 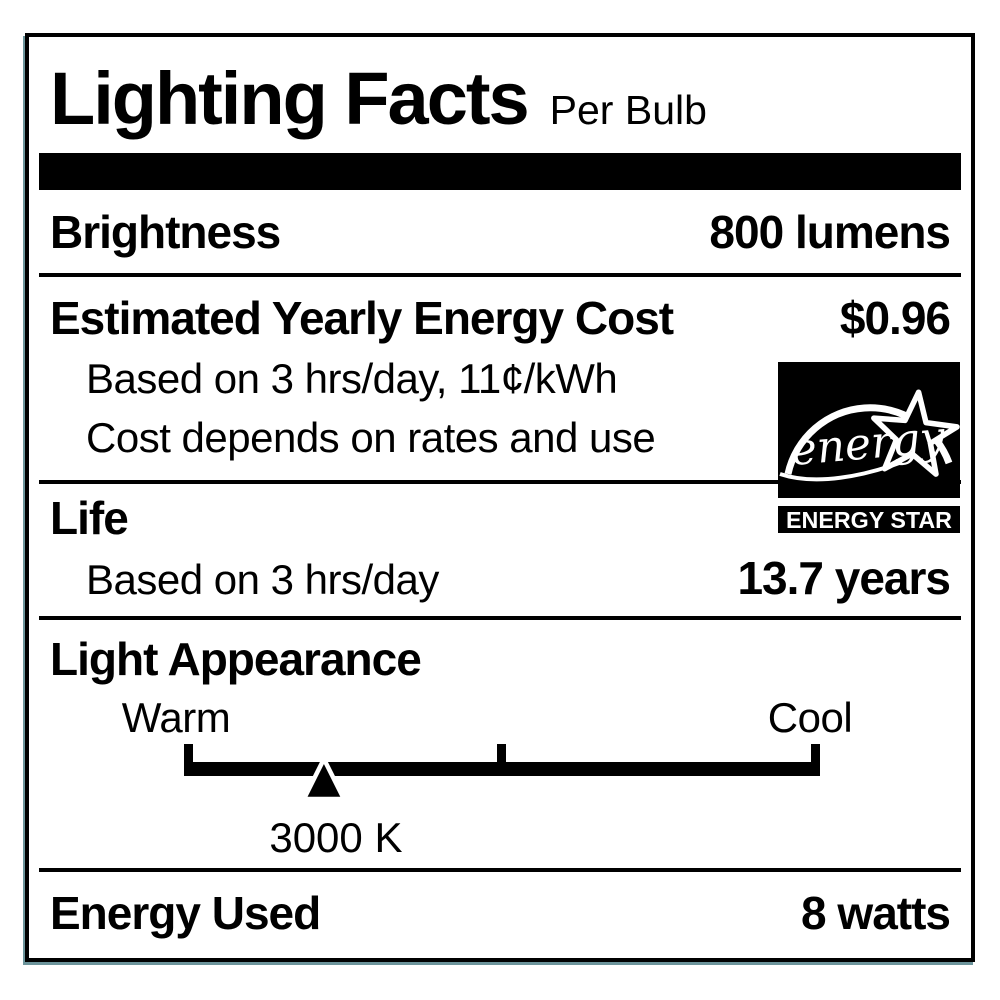 I want to click on energy-star-band-text: ENERGY STAR, so click(x=869, y=520).